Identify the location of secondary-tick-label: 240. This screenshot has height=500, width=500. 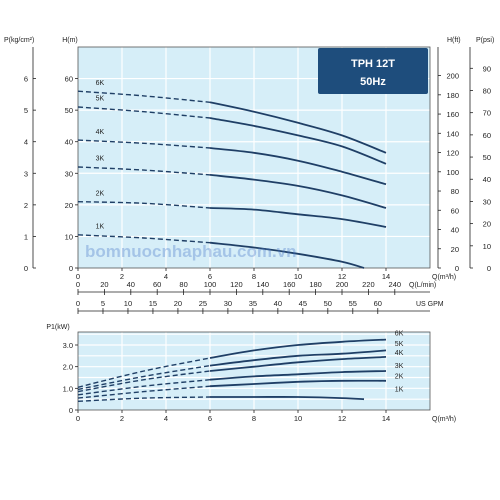
(395, 284).